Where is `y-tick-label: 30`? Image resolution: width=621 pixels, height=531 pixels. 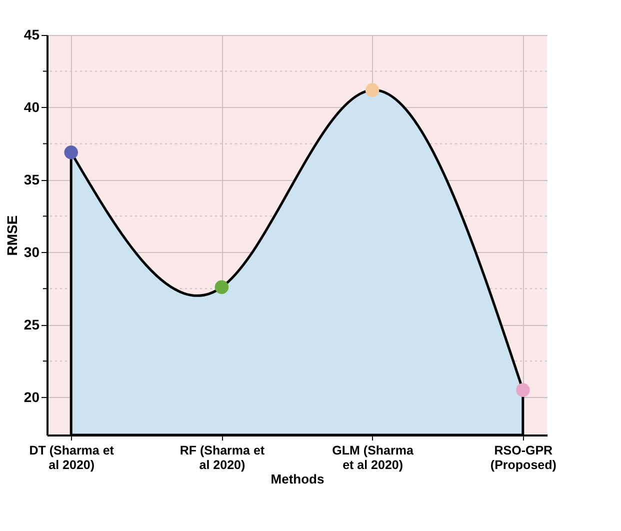
y-tick-label: 30 is located at coordinates (32, 252).